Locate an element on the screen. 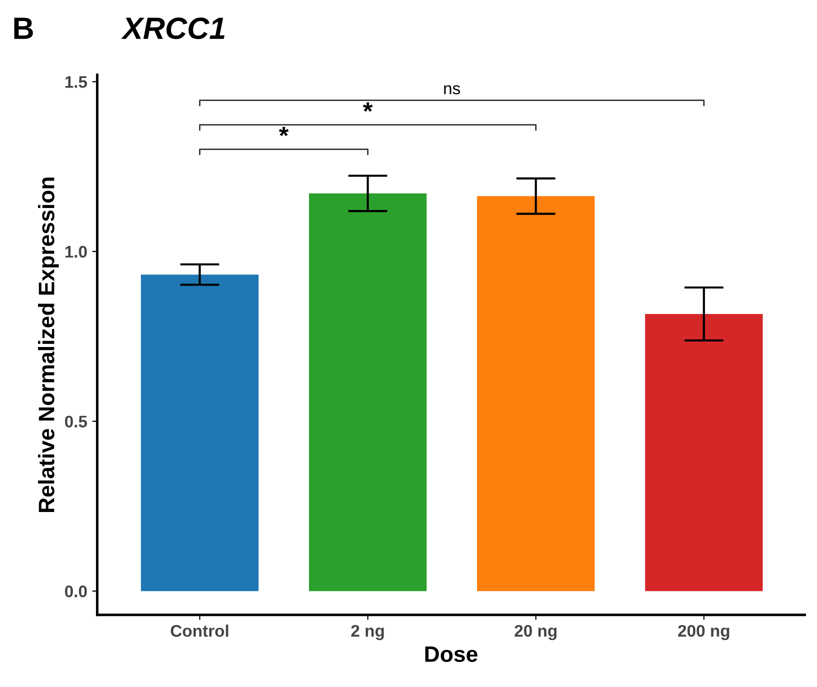 The image size is (817, 687). y-axis-title: Relative Normalized Expression is located at coordinates (48, 345).